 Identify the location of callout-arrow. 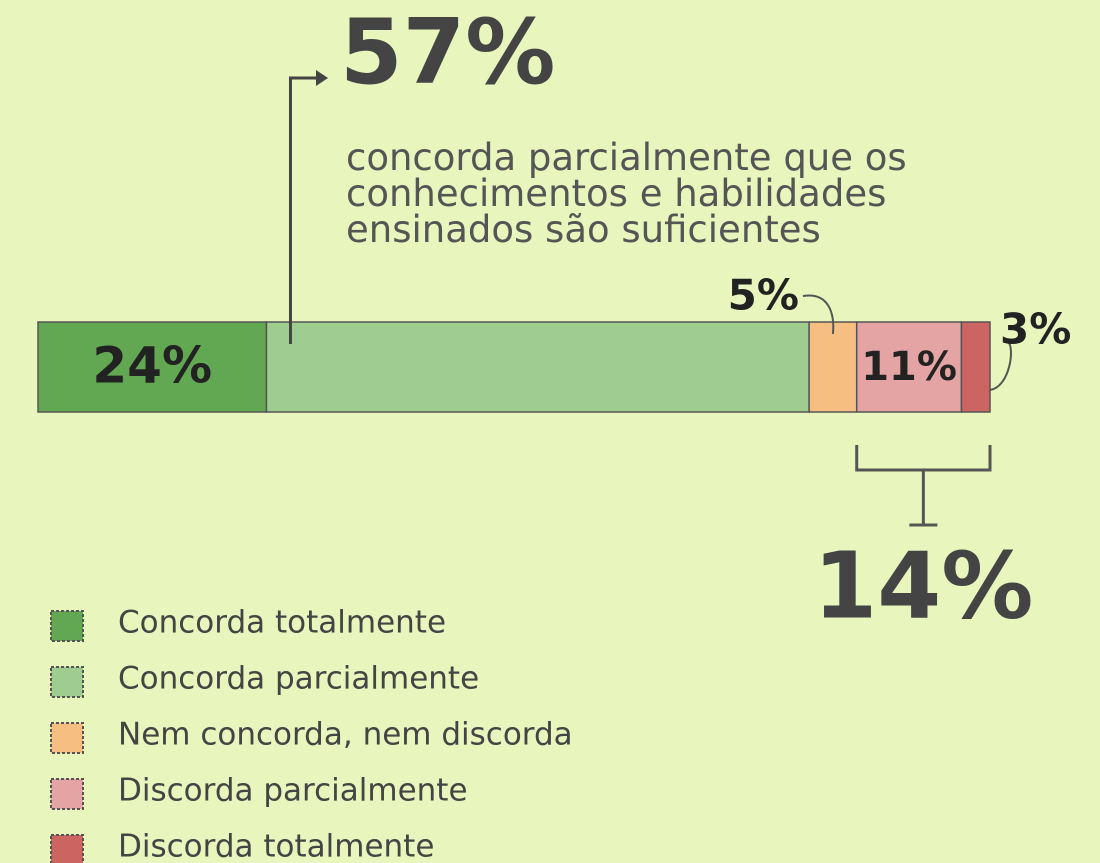
(303, 210).